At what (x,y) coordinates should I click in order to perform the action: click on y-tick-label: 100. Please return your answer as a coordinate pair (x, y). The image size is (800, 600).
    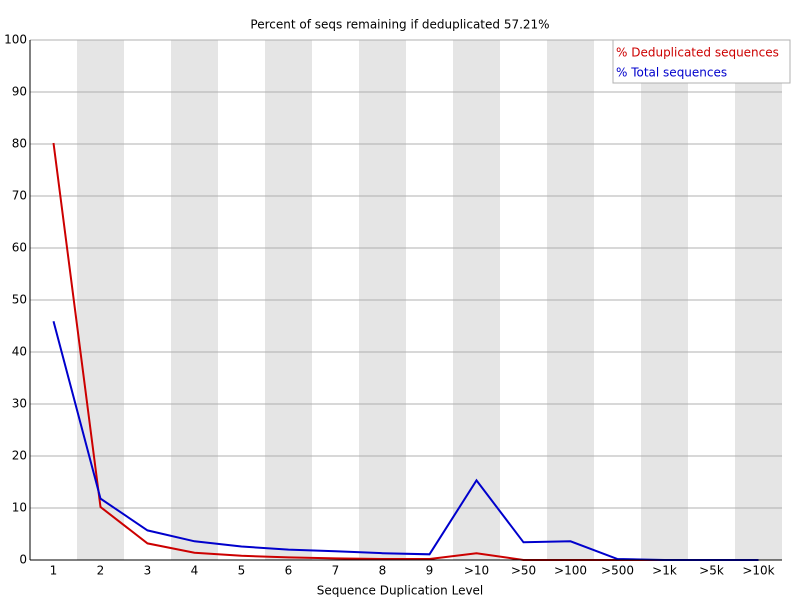
    Looking at the image, I should click on (15, 40).